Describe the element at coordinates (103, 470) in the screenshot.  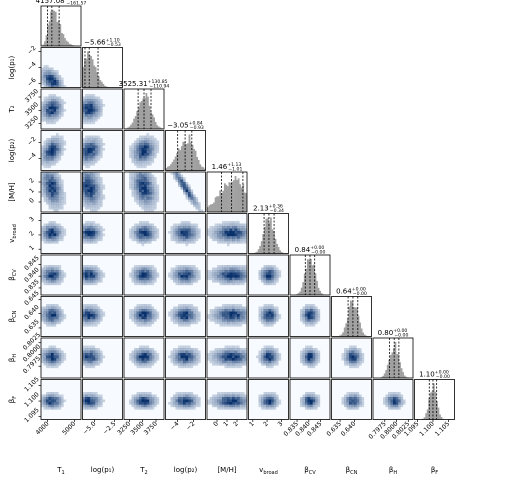
I see `xlabel-1: log(p₁)` at that location.